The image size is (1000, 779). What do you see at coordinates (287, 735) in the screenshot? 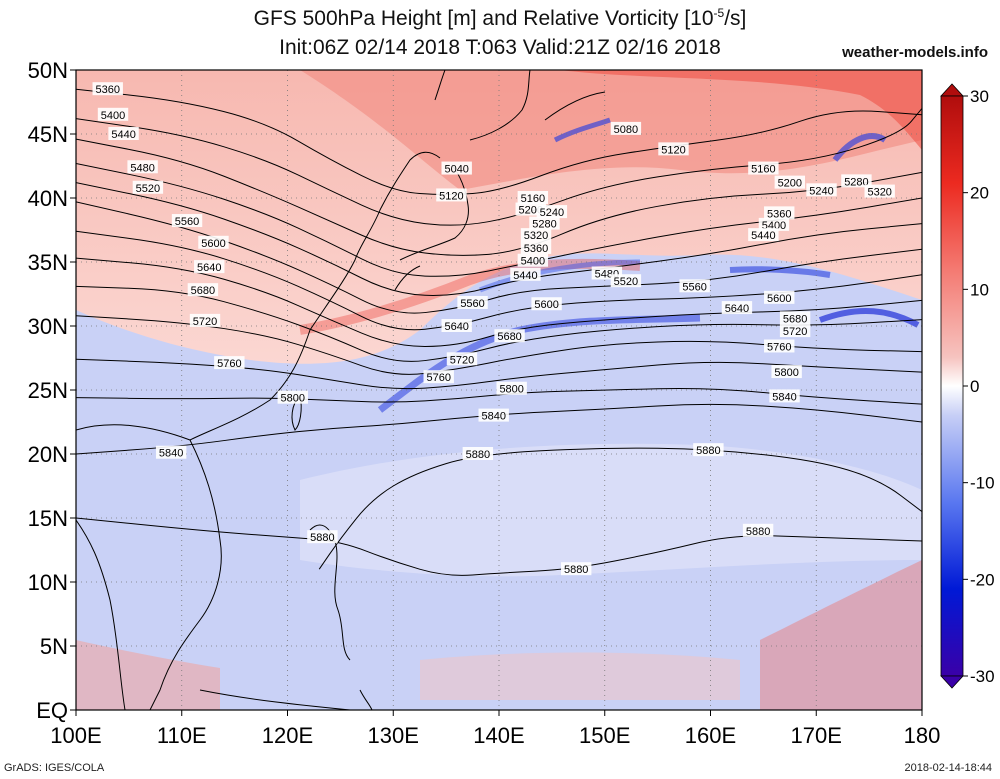
I see `longitude-label: 120E` at bounding box center [287, 735].